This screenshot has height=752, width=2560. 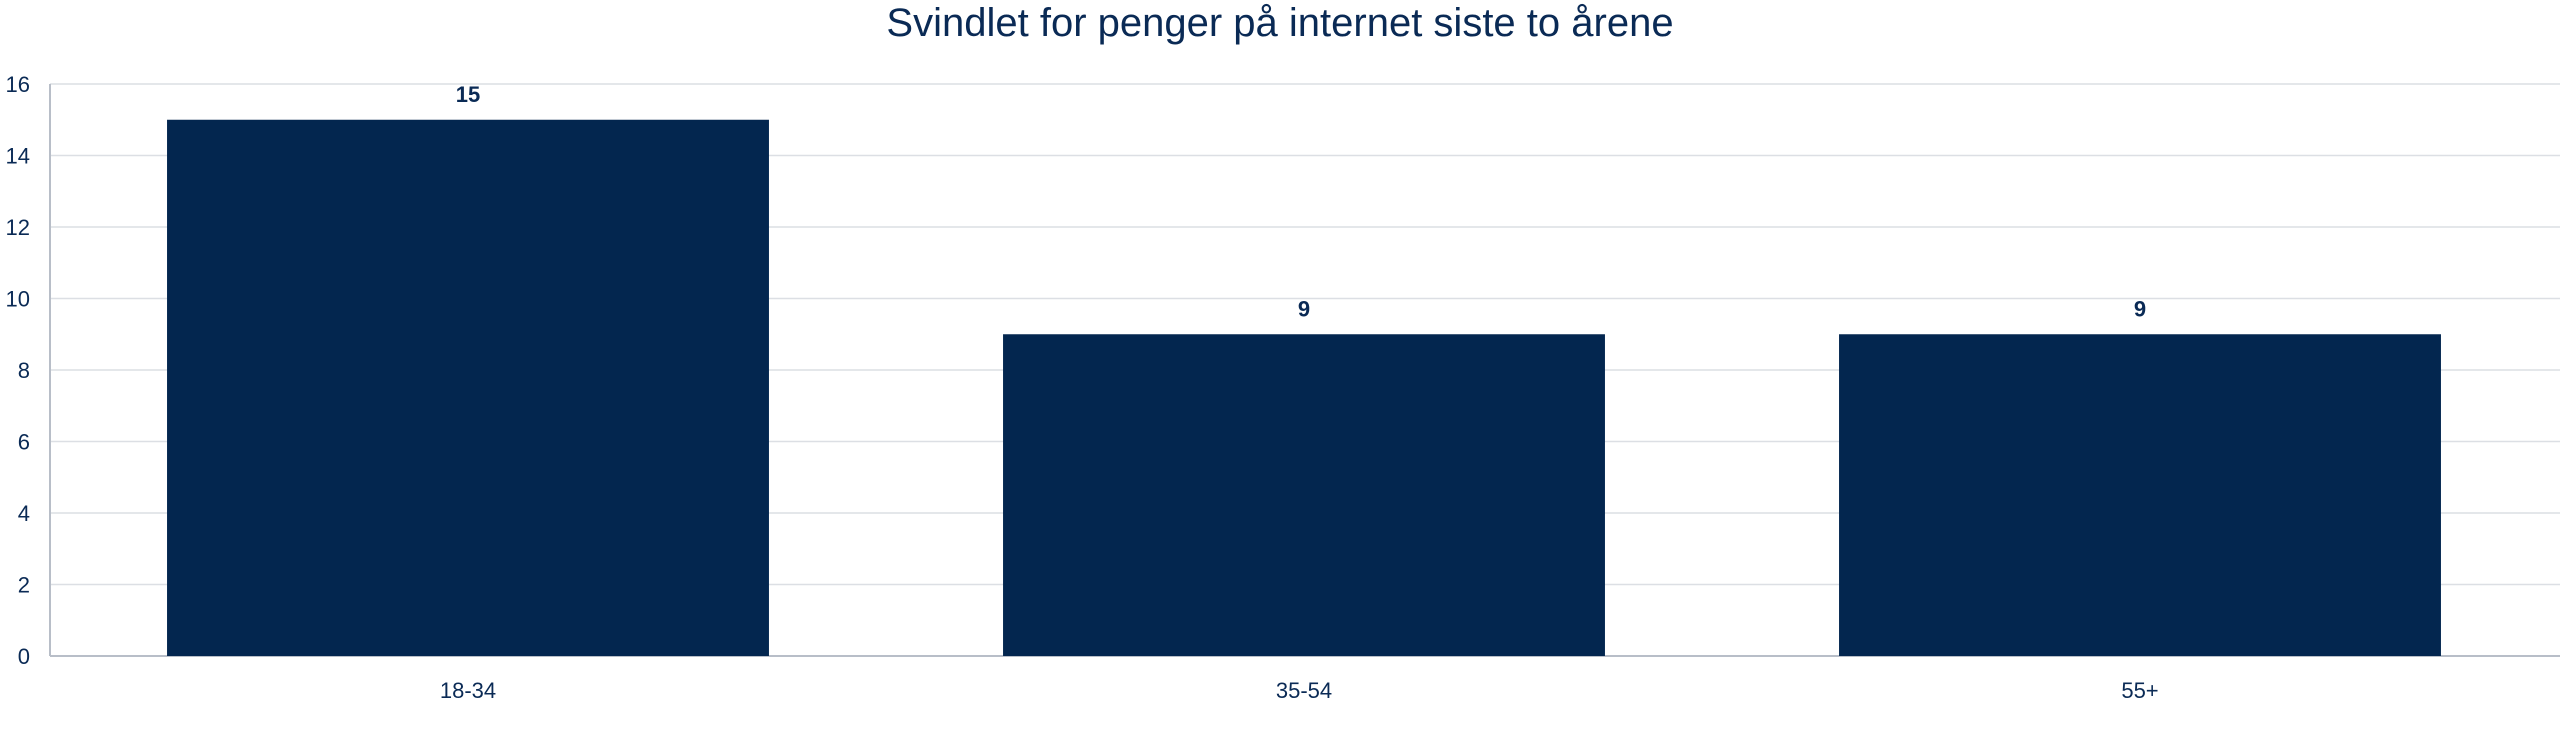 What do you see at coordinates (18, 227) in the screenshot?
I see `y-tick-label: 12` at bounding box center [18, 227].